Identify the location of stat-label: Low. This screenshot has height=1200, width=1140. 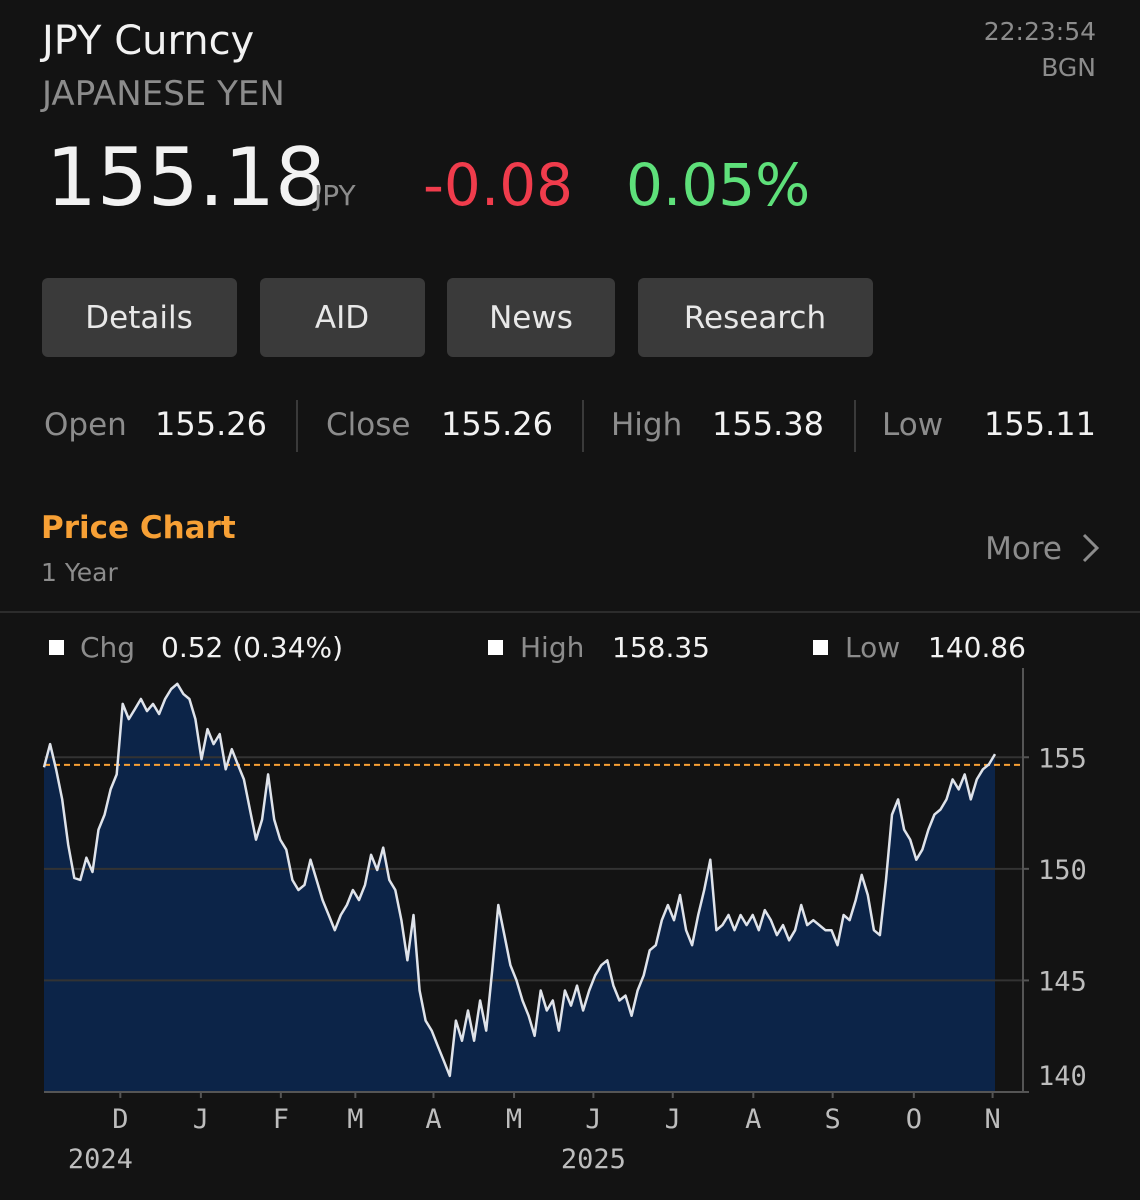
(912, 425).